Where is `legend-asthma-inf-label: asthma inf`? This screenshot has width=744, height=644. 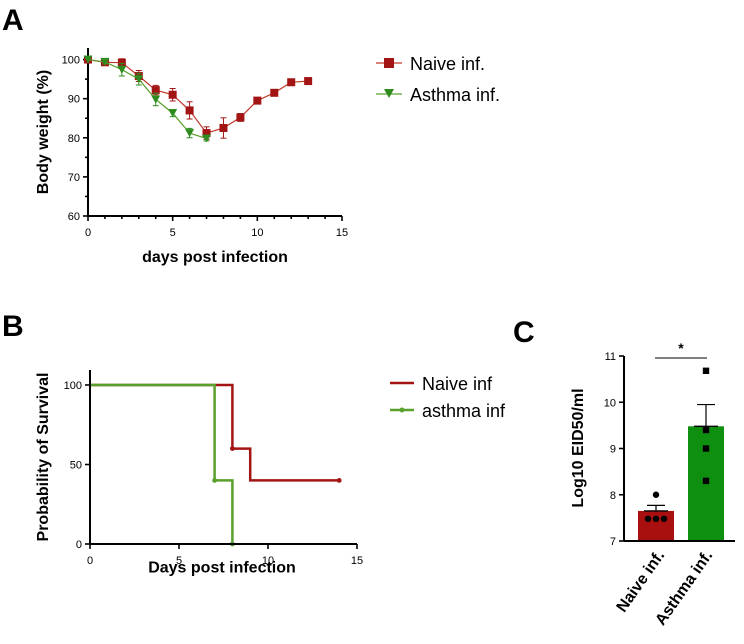 legend-asthma-inf-label: asthma inf is located at coordinates (464, 411).